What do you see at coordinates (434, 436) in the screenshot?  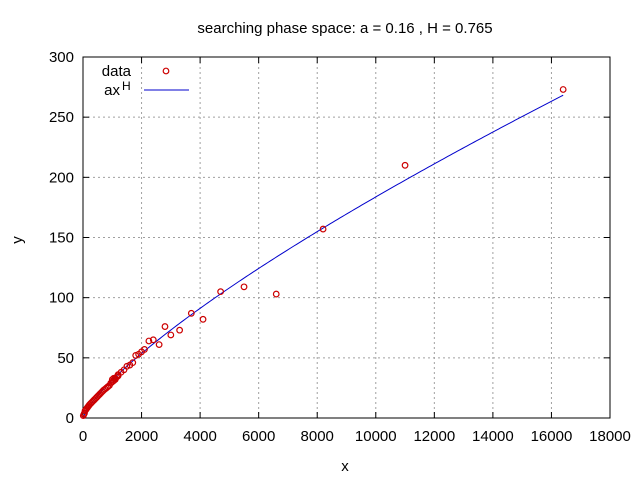 I see `x-tick-label: 12000` at bounding box center [434, 436].